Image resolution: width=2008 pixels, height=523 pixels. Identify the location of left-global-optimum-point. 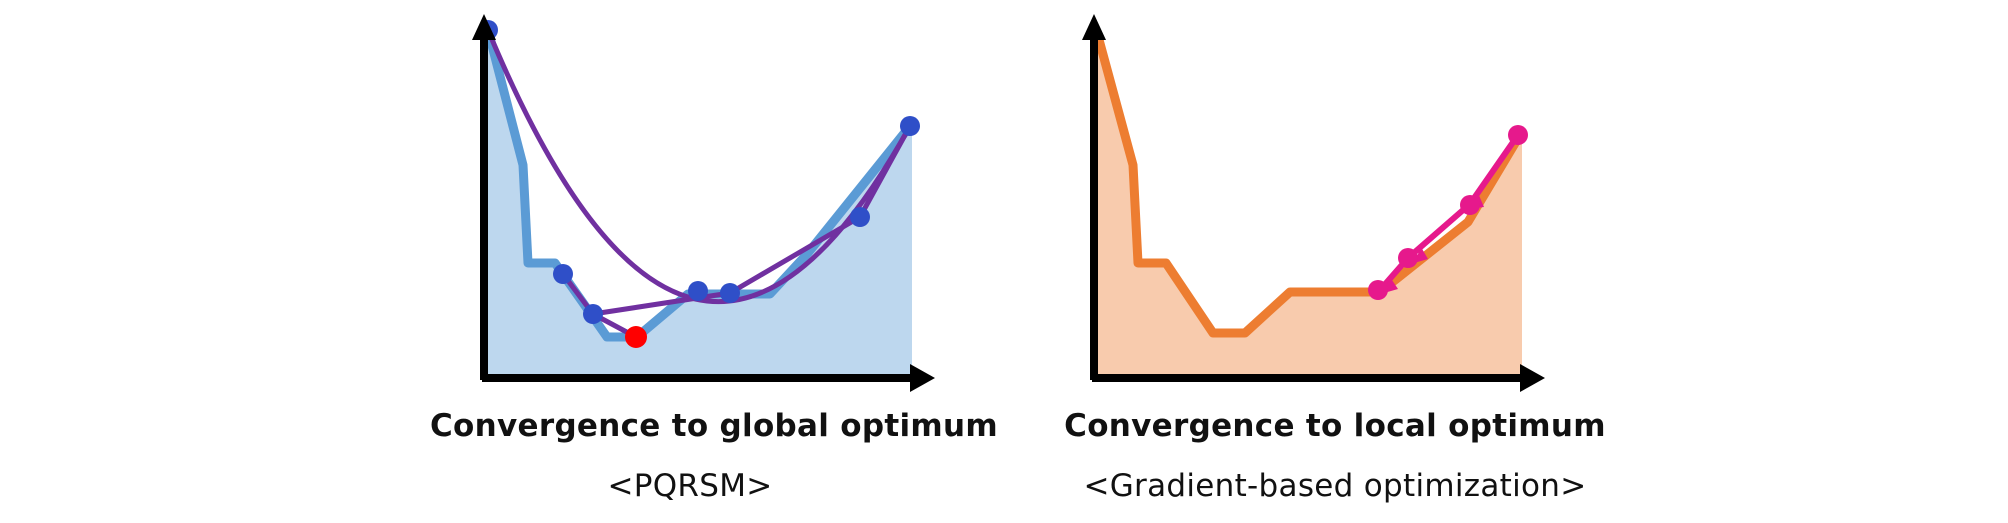
(636, 337).